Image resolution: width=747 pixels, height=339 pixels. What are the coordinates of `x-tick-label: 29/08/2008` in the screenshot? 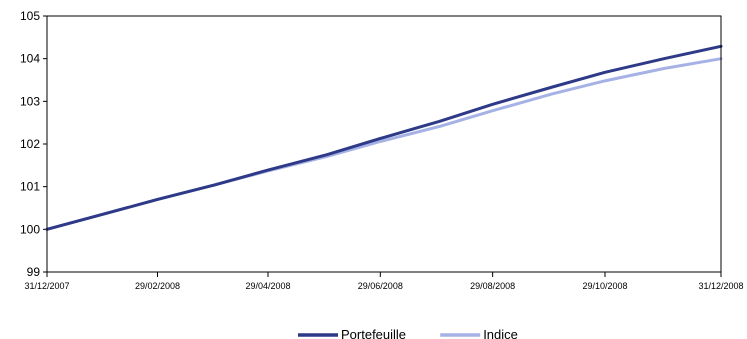 It's located at (492, 286).